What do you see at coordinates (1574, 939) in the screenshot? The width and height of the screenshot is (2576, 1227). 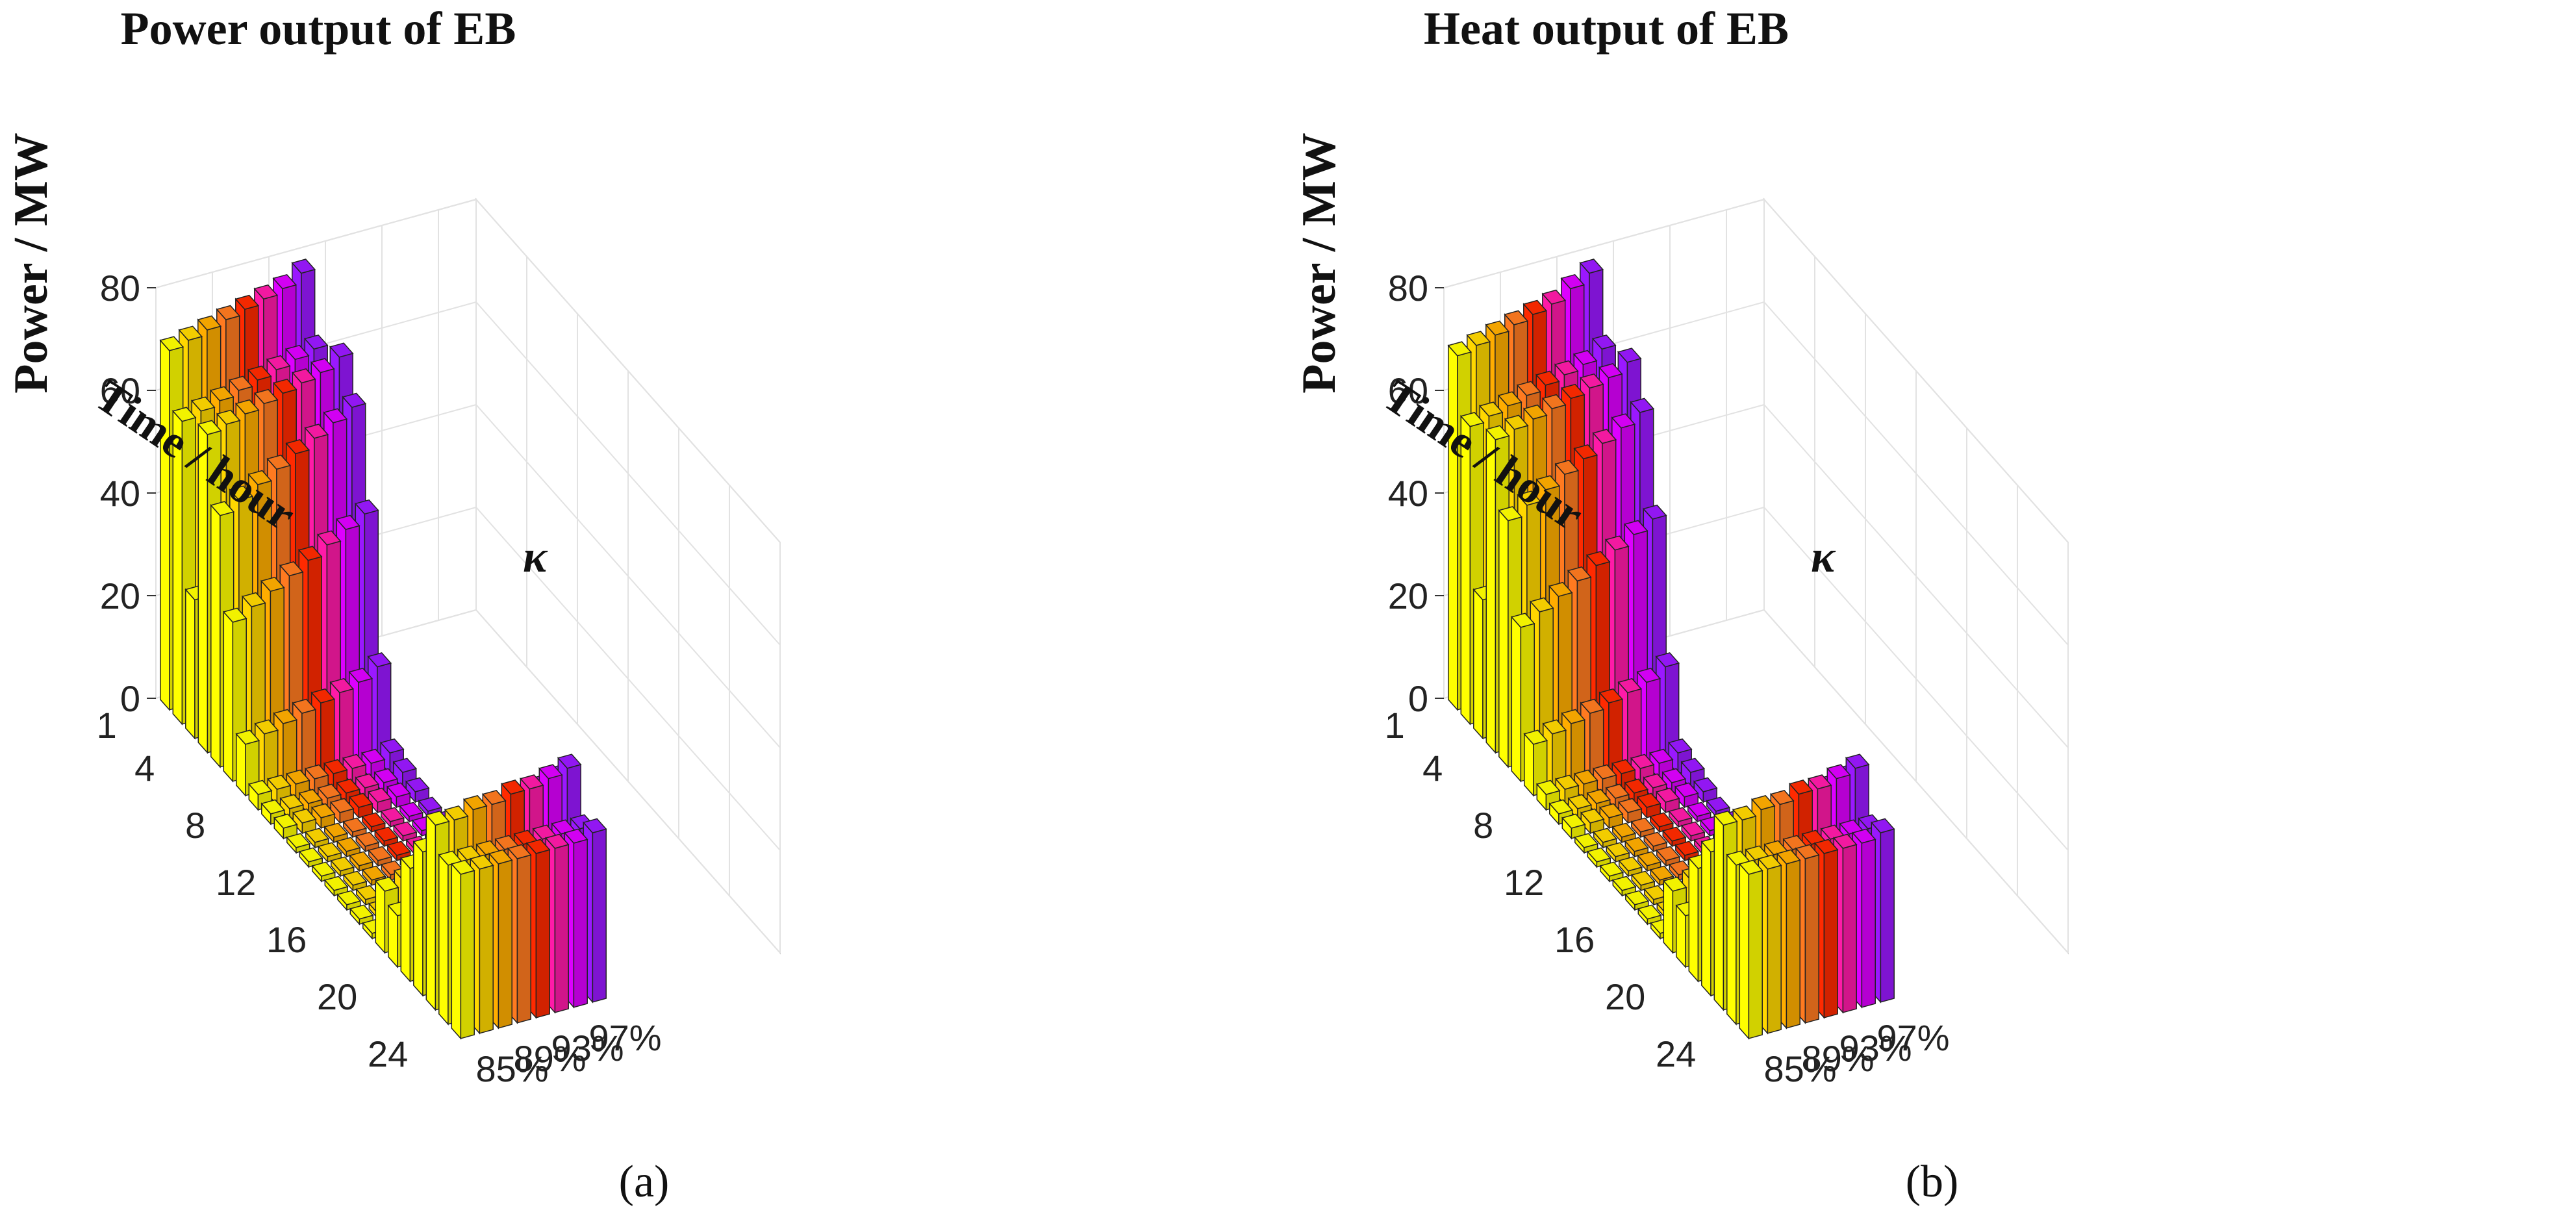 I see `time-tick-label: 16` at bounding box center [1574, 939].